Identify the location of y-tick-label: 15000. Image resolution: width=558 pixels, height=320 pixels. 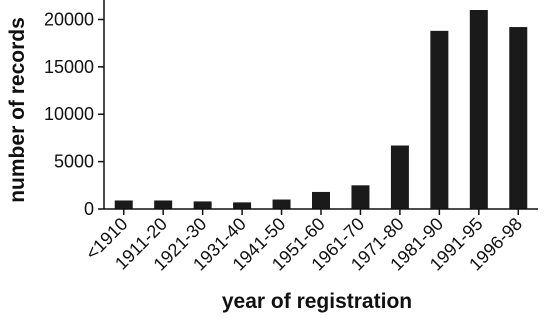
(69, 67).